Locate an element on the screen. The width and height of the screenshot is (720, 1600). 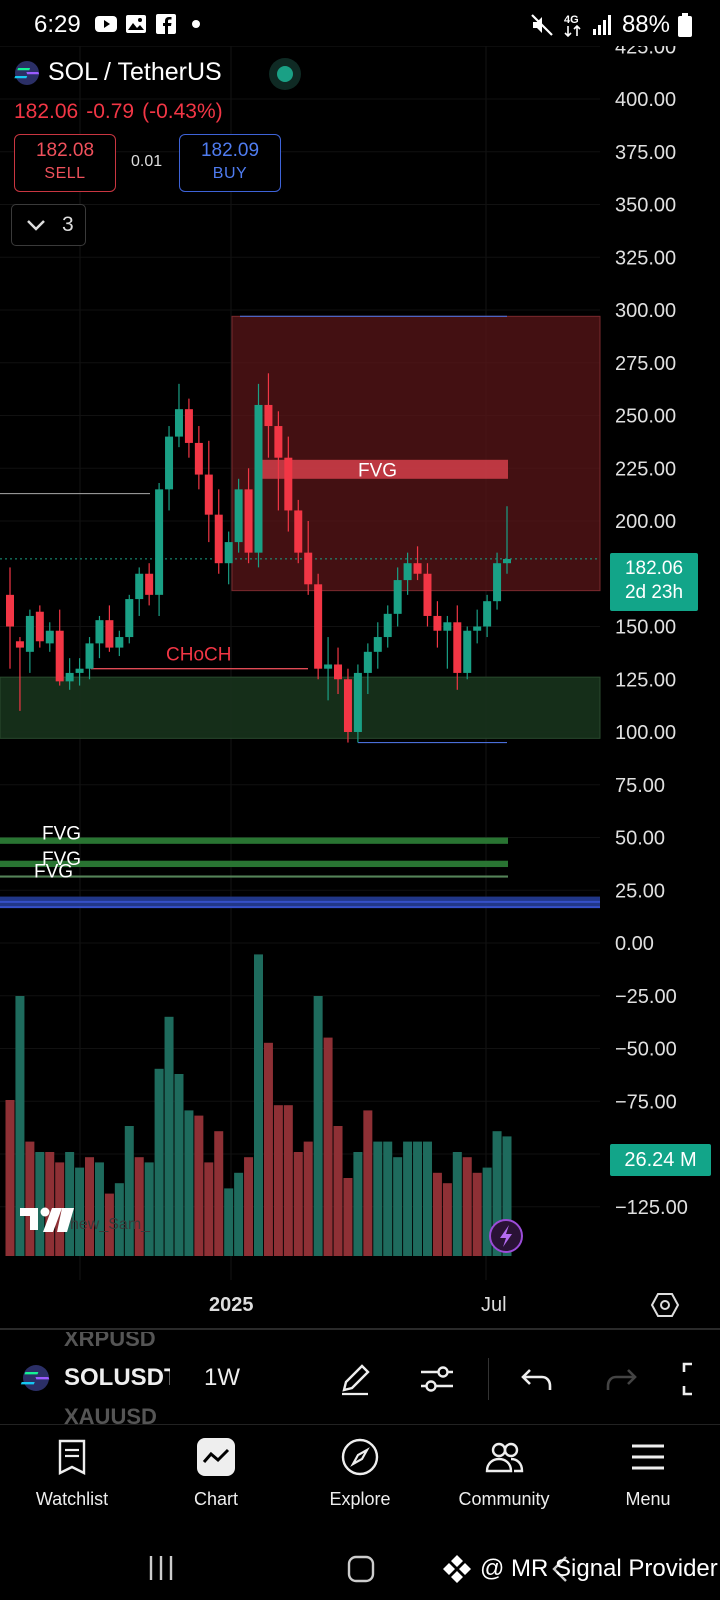
gallery-icon is located at coordinates (136, 24).